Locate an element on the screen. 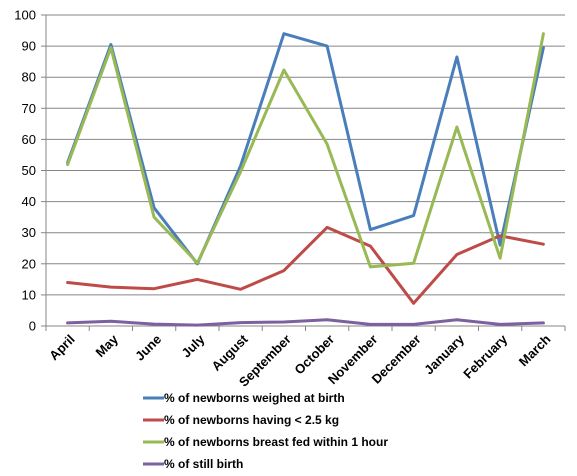 The image size is (577, 476). y-tick-label: 80 is located at coordinates (29, 77).